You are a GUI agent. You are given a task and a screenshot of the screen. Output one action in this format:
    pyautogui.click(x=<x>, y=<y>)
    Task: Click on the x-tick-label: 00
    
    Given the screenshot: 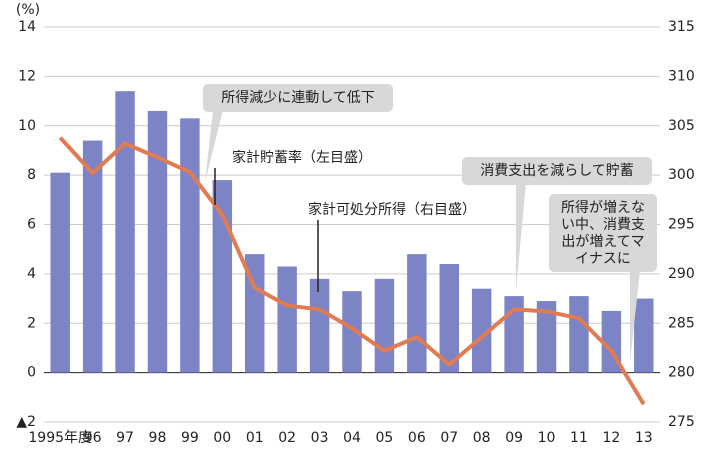 What is the action you would take?
    pyautogui.click(x=222, y=438)
    